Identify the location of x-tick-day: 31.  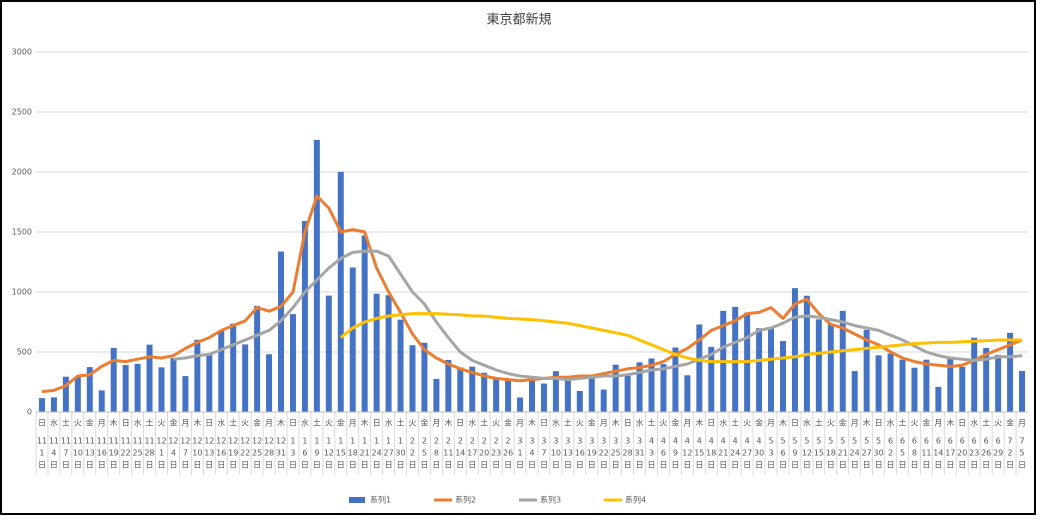
(639, 453).